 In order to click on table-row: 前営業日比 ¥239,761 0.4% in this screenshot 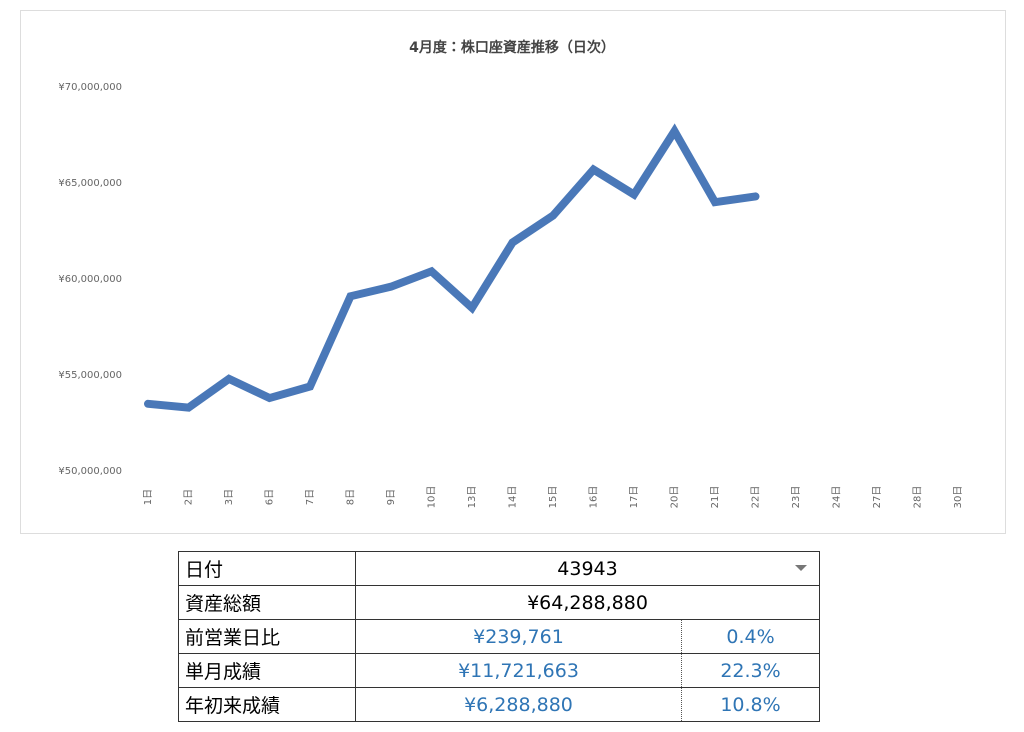, I will do `click(499, 636)`.